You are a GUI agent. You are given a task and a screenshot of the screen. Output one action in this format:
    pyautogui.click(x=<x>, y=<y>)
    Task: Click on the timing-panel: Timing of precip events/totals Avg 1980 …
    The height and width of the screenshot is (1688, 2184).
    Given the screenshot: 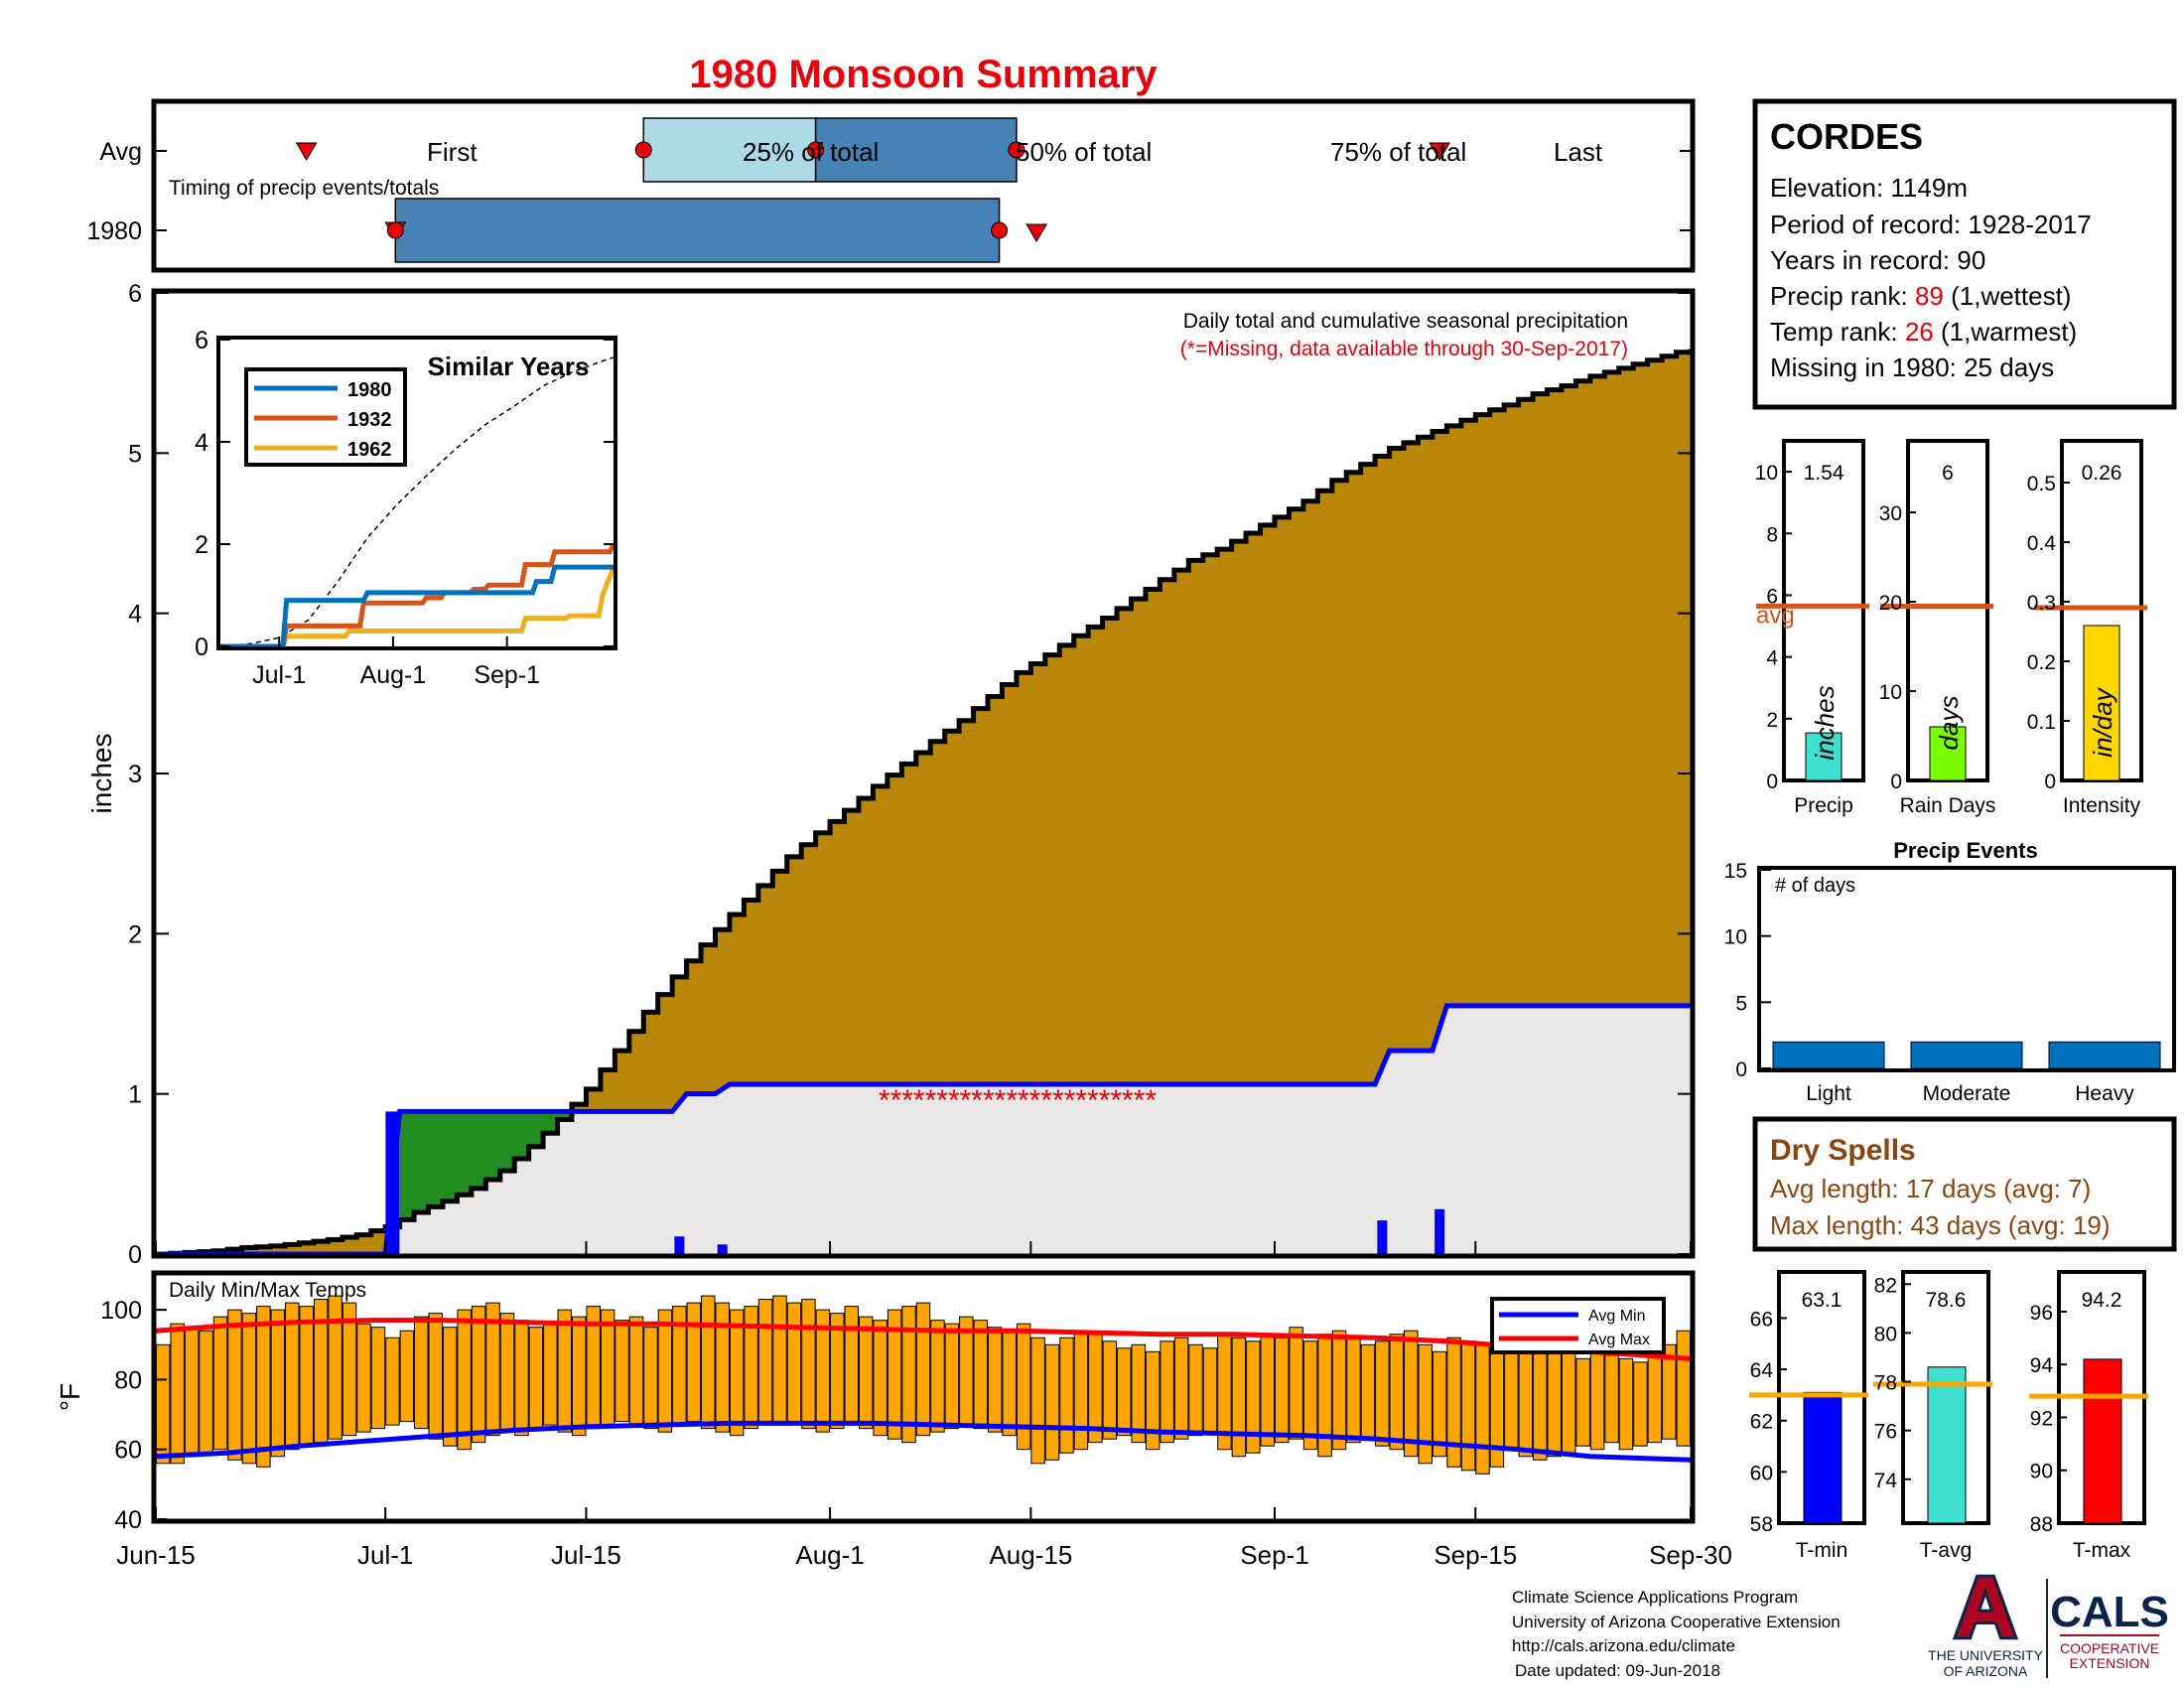 What is the action you would take?
    pyautogui.click(x=891, y=185)
    